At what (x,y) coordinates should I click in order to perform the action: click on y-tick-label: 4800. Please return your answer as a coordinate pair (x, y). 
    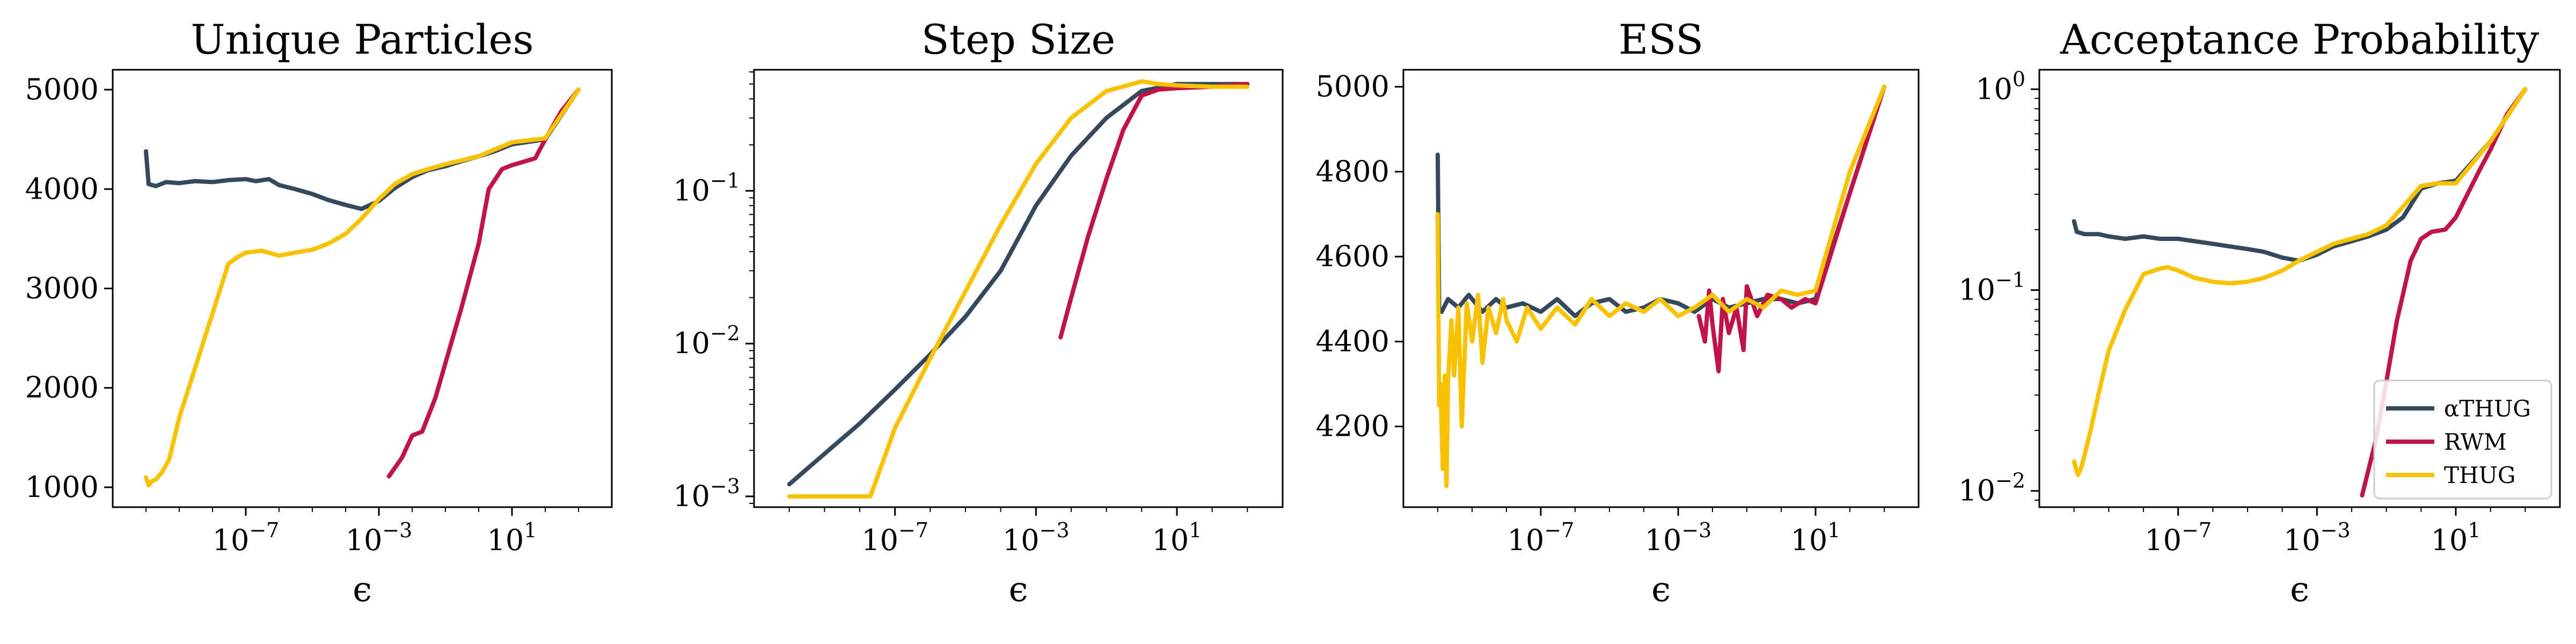
    Looking at the image, I should click on (1352, 171).